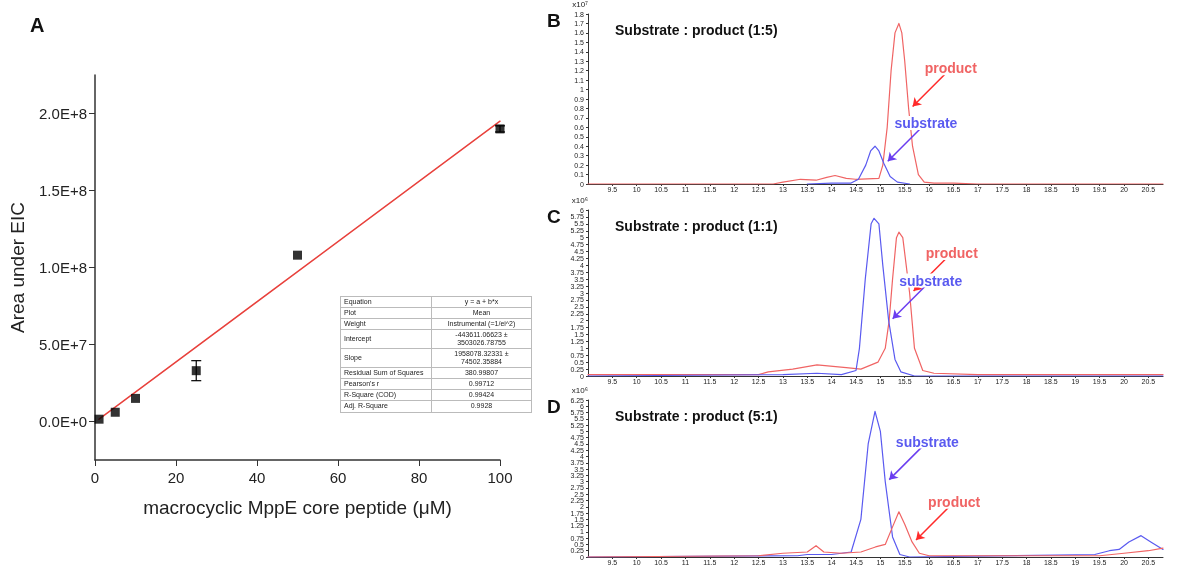 This screenshot has width=1177, height=569. What do you see at coordinates (554, 20) in the screenshot?
I see `chart-title: B` at bounding box center [554, 20].